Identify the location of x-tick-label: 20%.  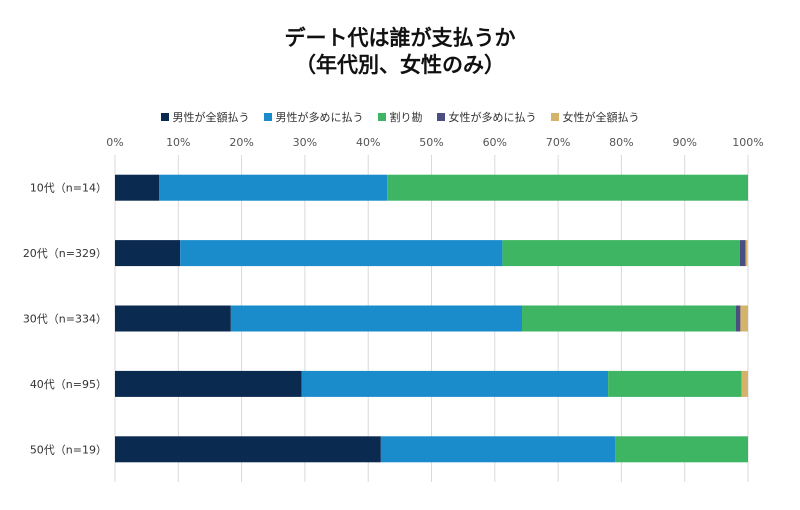
(241, 142).